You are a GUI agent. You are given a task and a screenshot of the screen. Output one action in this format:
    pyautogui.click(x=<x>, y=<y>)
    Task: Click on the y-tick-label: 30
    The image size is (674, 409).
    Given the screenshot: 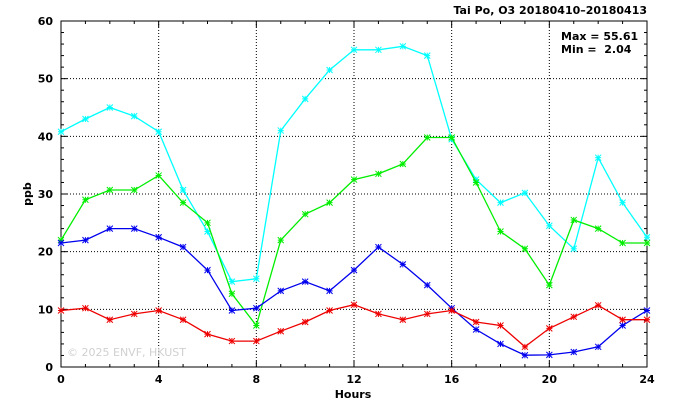 What is the action you would take?
    pyautogui.click(x=46, y=194)
    